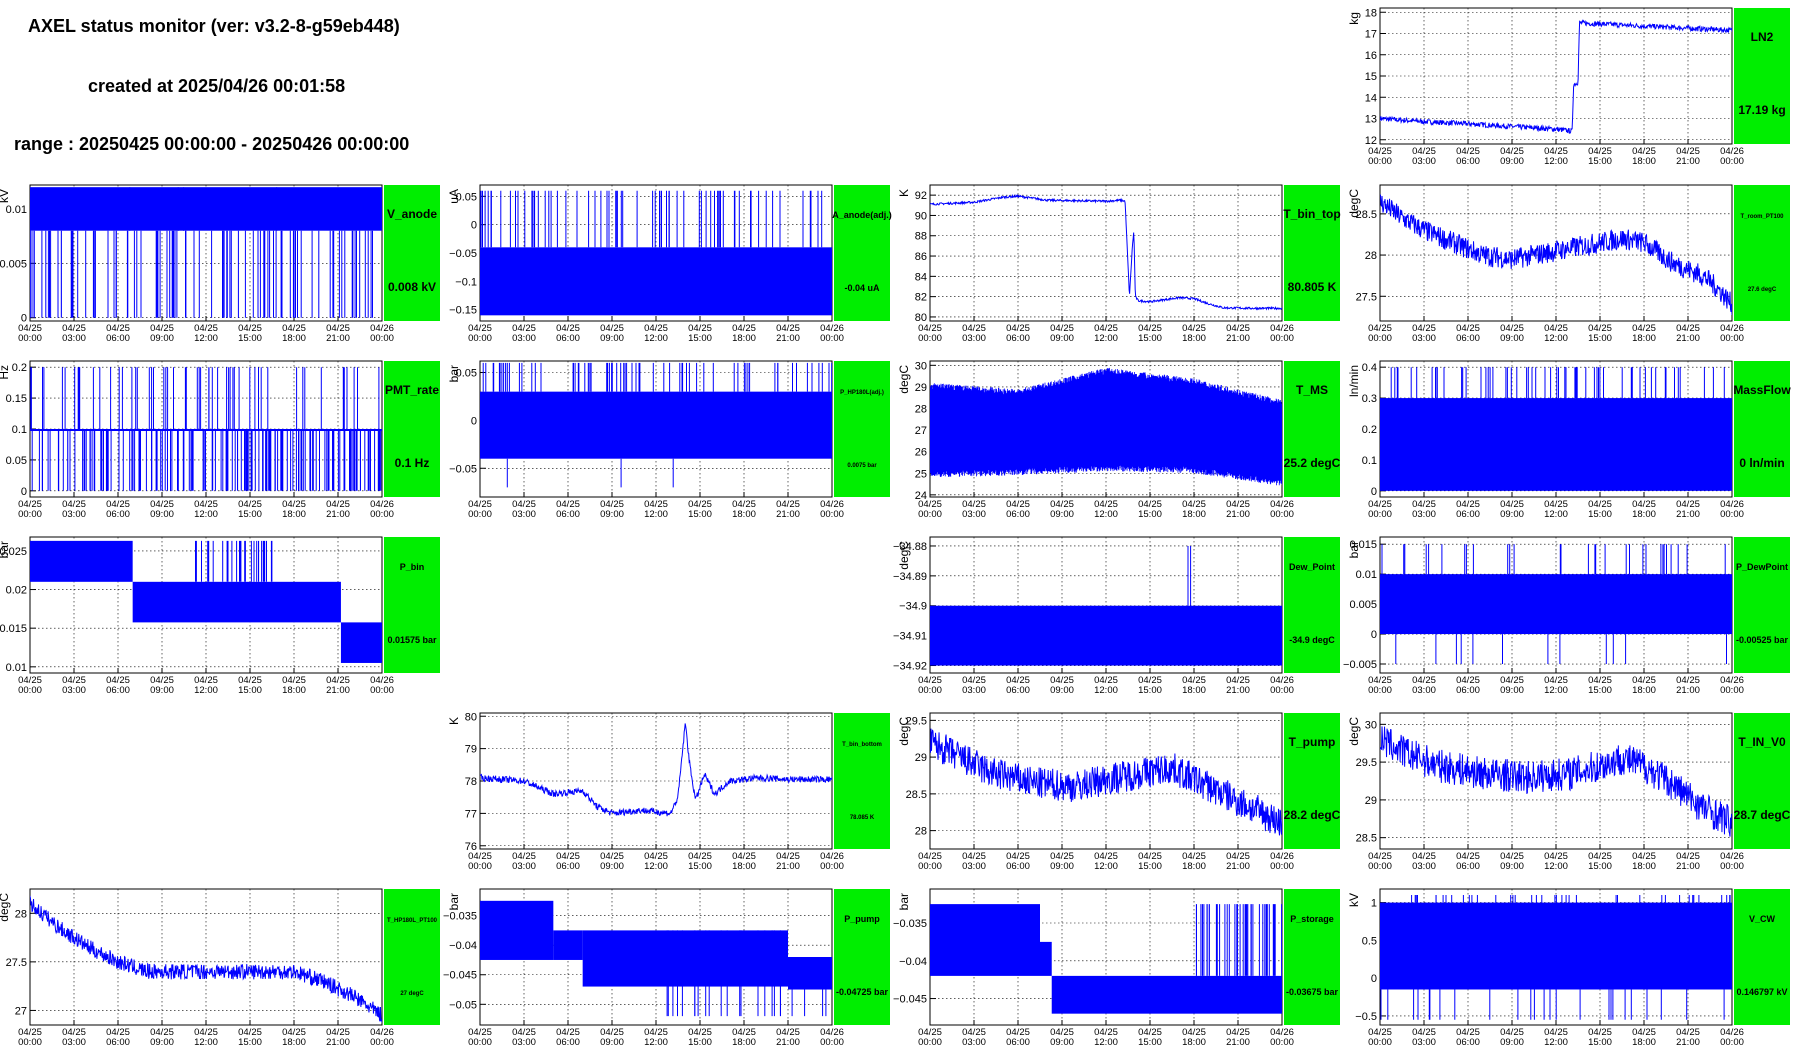 The height and width of the screenshot is (1059, 1796). What do you see at coordinates (1106, 782) in the screenshot?
I see `series-T_pump` at bounding box center [1106, 782].